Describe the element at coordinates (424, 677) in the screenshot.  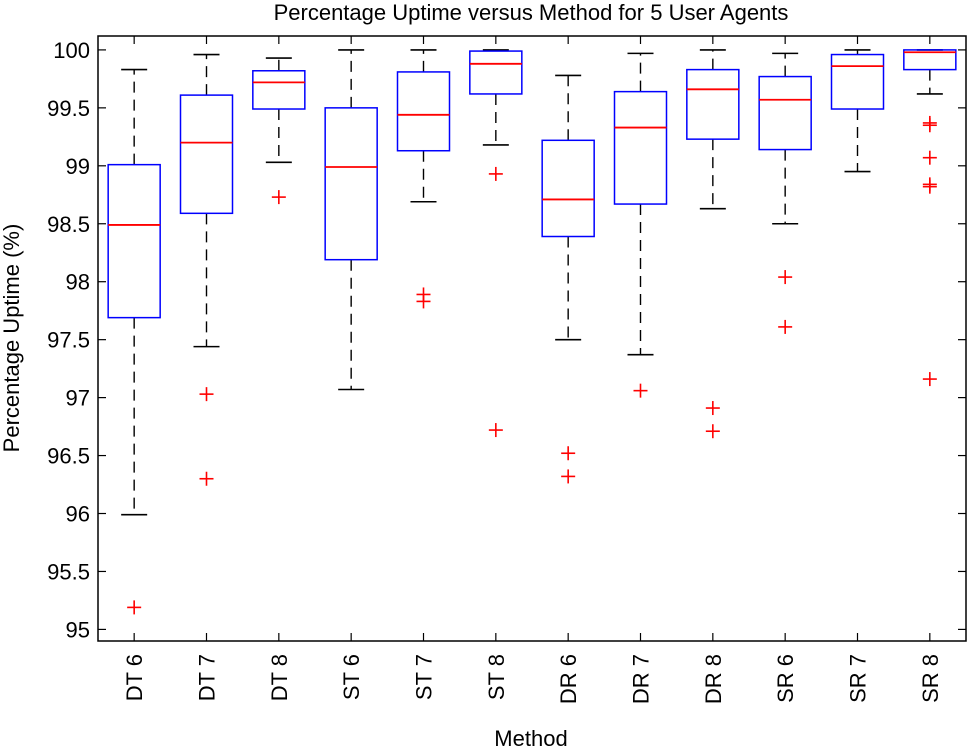
I see `x-tick-label: ST 7` at that location.